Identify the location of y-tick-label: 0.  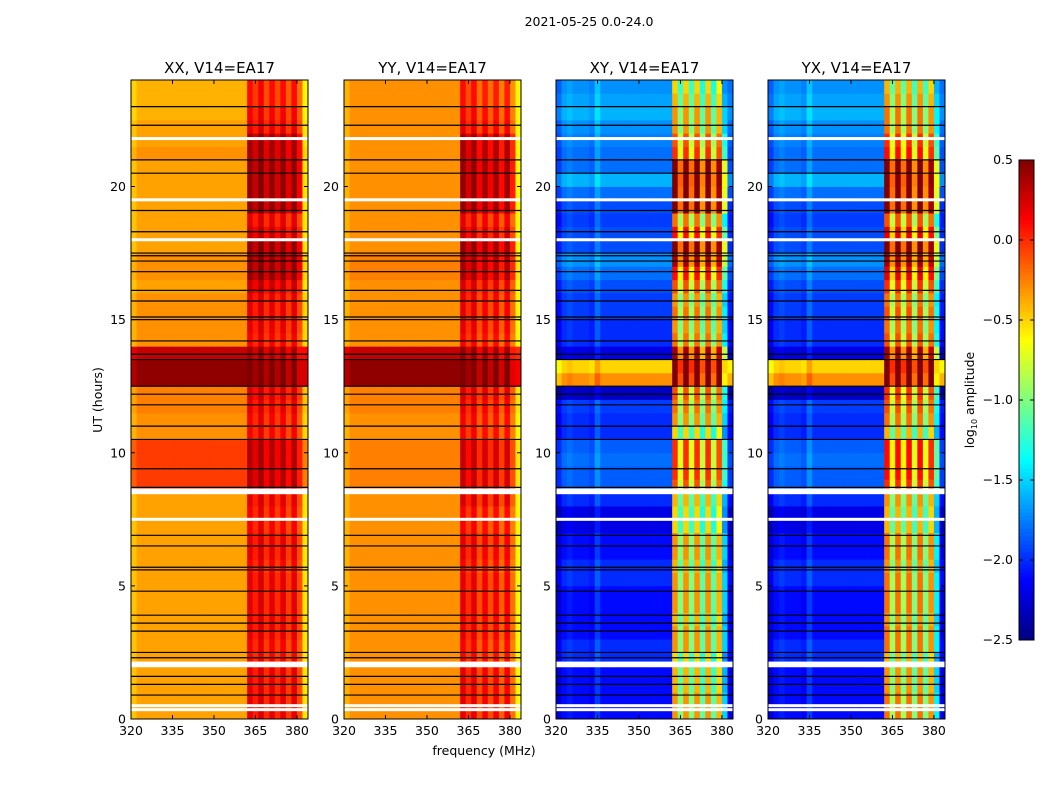
(335, 719).